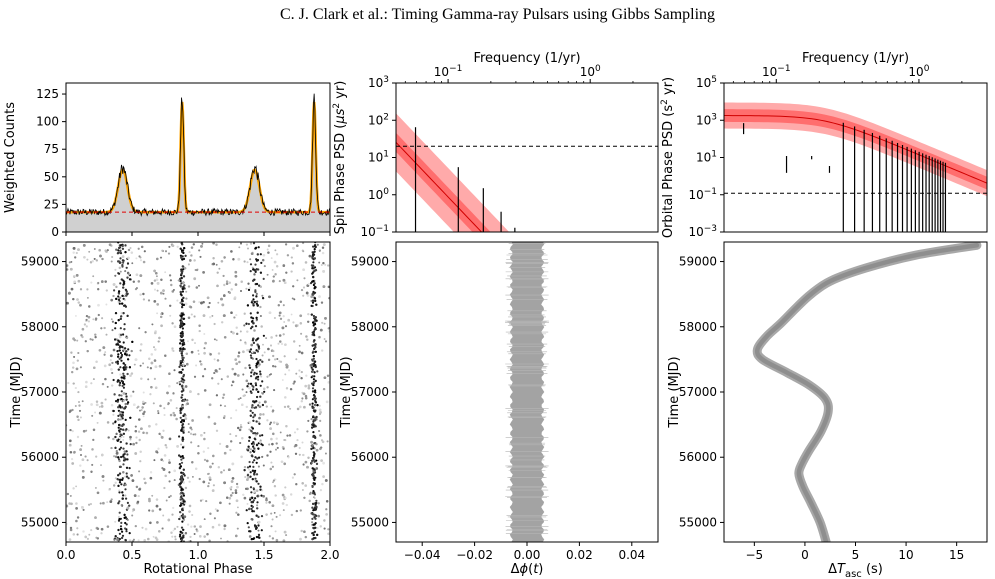 The image size is (995, 579). I want to click on orbital-psd-ylabel: Orbital Phase PSD (s2 yr), so click(668, 157).